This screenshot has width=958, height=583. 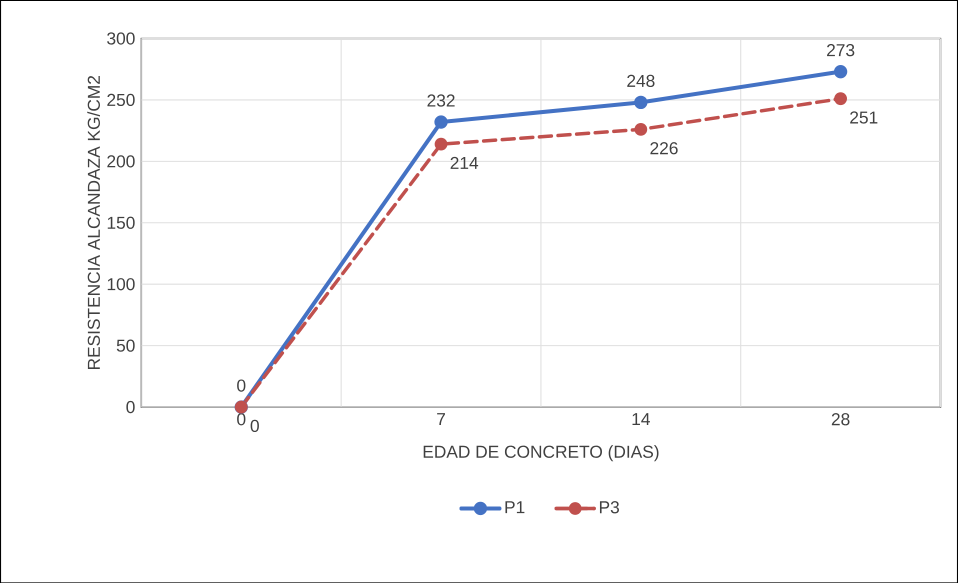 What do you see at coordinates (841, 419) in the screenshot?
I see `x-tick-label: 28` at bounding box center [841, 419].